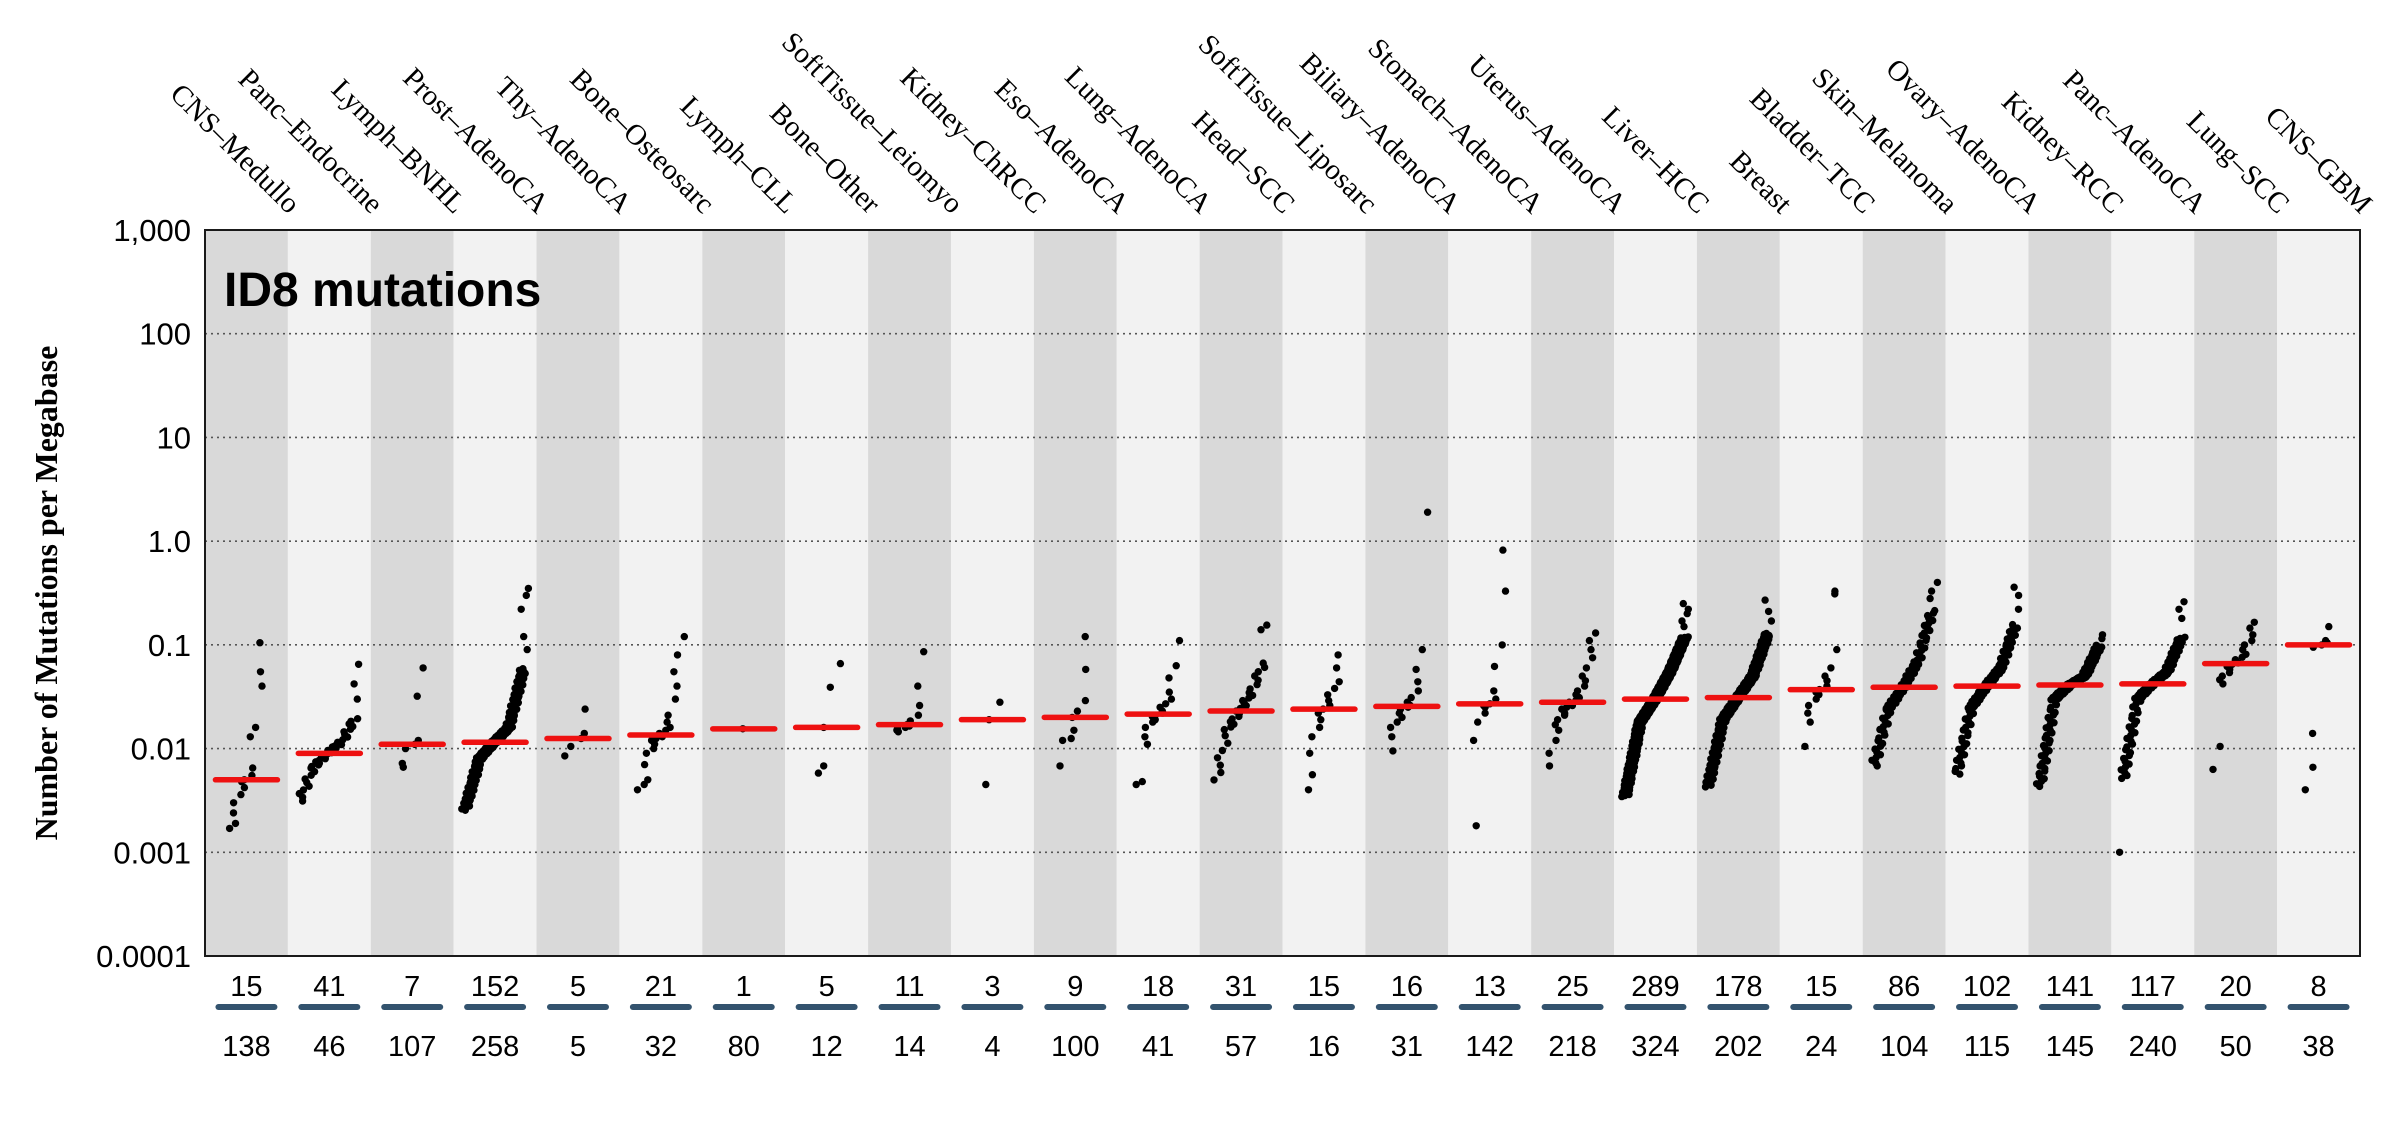 This screenshot has width=2400, height=1127. I want to click on y-tick-label: 0.0001, so click(143, 956).